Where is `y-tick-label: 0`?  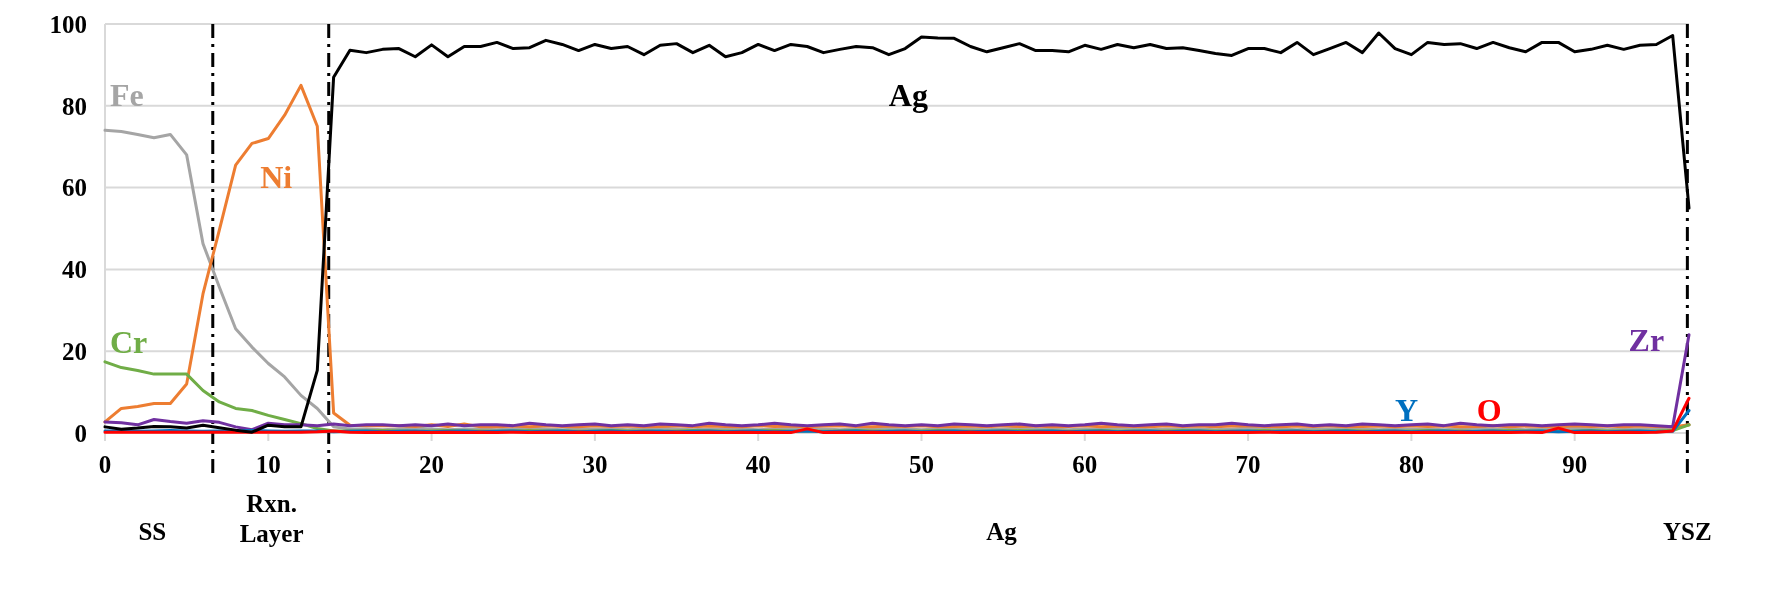 y-tick-label: 0 is located at coordinates (80, 433).